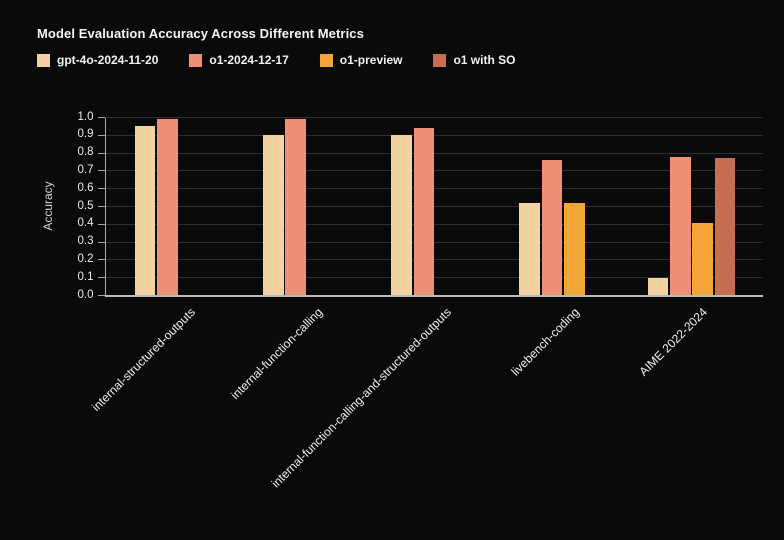 The image size is (784, 540). What do you see at coordinates (85, 116) in the screenshot?
I see `y-tick-label: 1.0` at bounding box center [85, 116].